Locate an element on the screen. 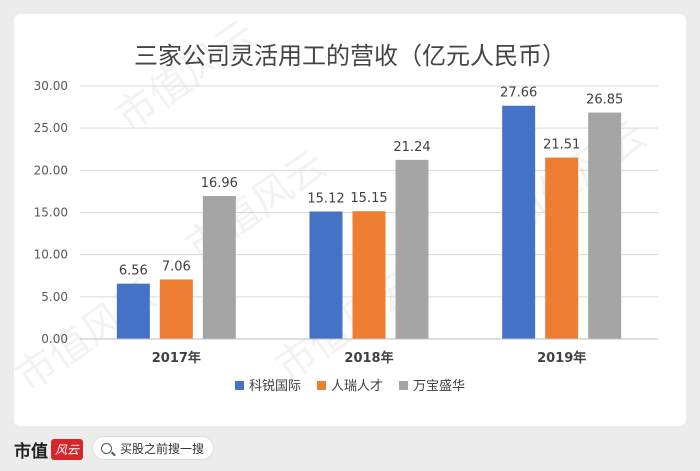 This screenshot has height=471, width=700. search-icon is located at coordinates (106, 448).